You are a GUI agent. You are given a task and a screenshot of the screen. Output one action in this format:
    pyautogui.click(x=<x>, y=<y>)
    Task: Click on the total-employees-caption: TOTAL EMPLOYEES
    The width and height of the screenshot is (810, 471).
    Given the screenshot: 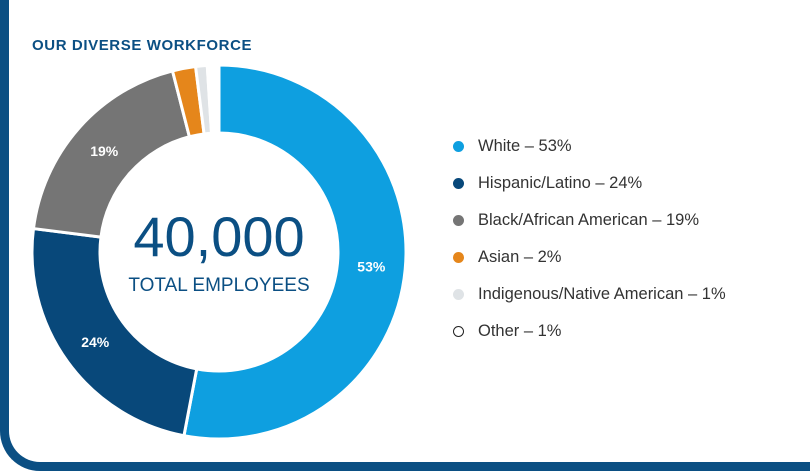 What is the action you would take?
    pyautogui.click(x=218, y=285)
    